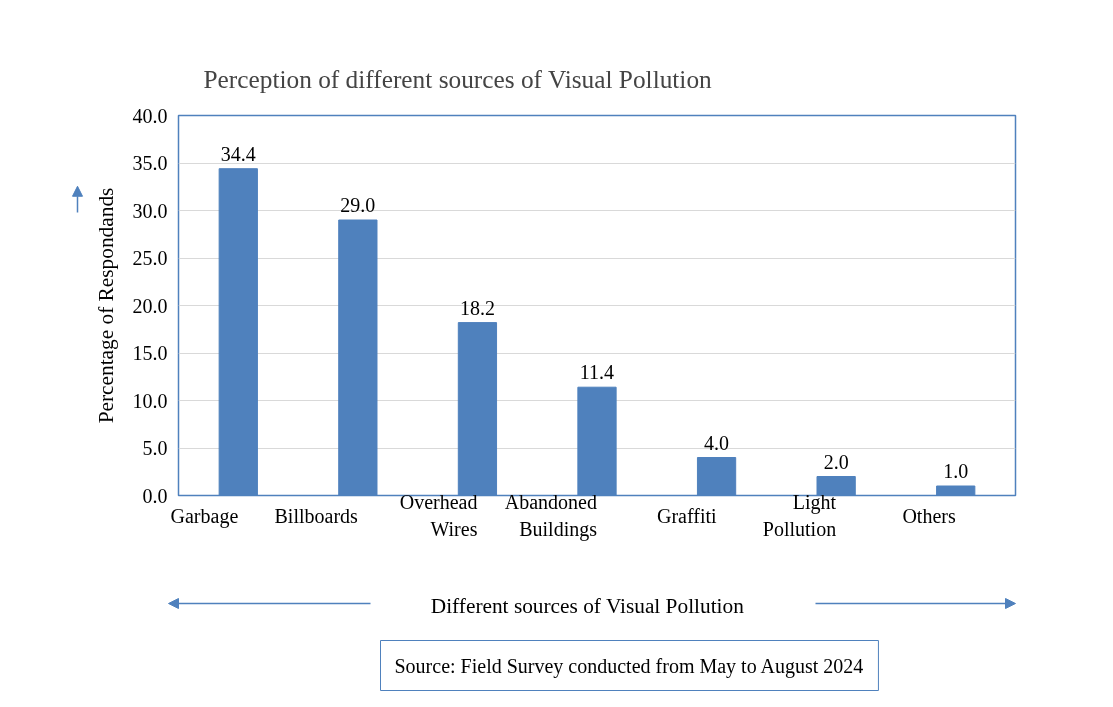  Describe the element at coordinates (956, 471) in the screenshot. I see `data-label: 1.0` at that location.